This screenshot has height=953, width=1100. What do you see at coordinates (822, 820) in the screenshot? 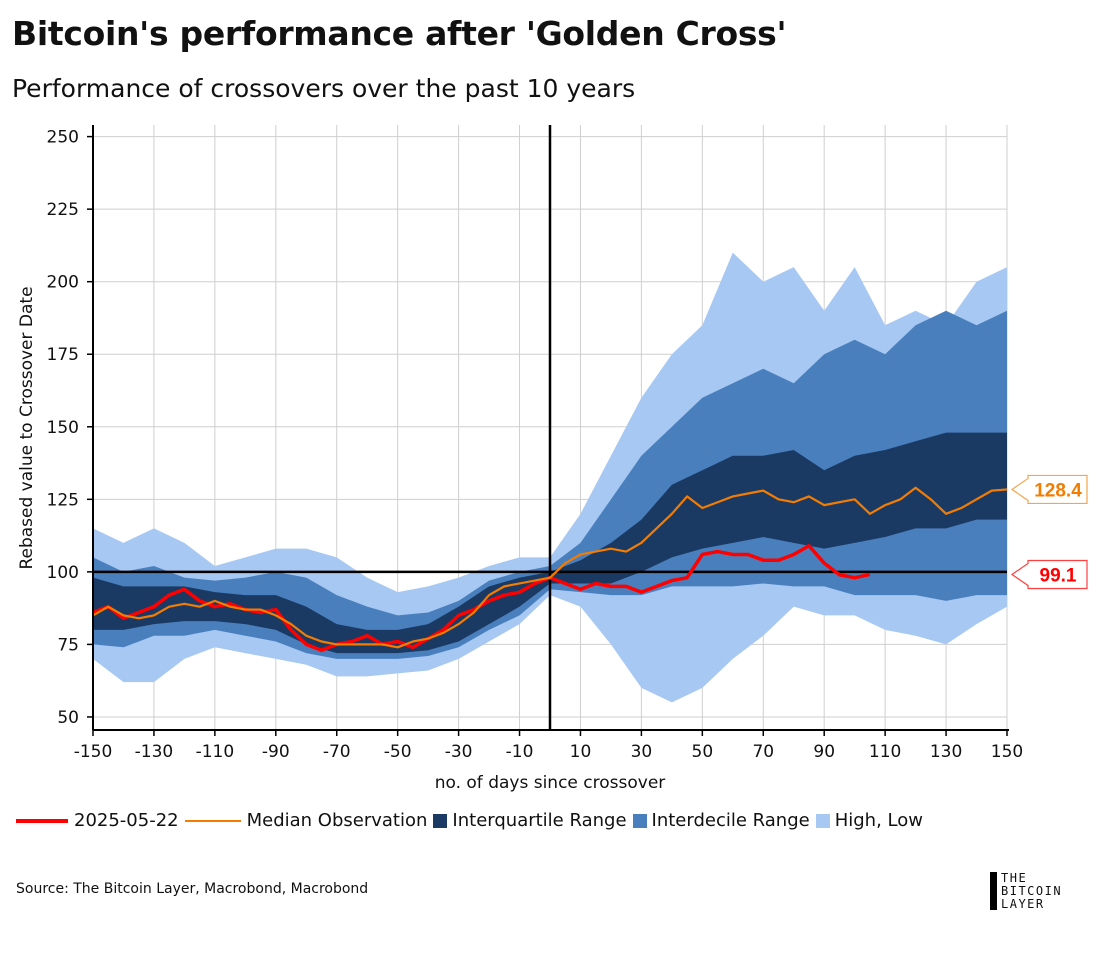
I see `legend-swatch-highlow` at bounding box center [822, 820].